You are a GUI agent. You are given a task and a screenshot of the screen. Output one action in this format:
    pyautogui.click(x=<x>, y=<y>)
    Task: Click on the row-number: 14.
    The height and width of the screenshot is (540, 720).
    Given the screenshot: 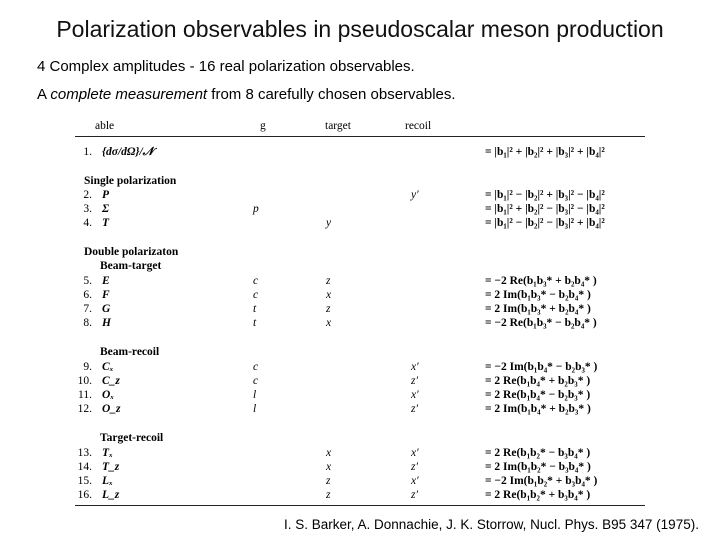 What is the action you would take?
    pyautogui.click(x=84, y=467)
    